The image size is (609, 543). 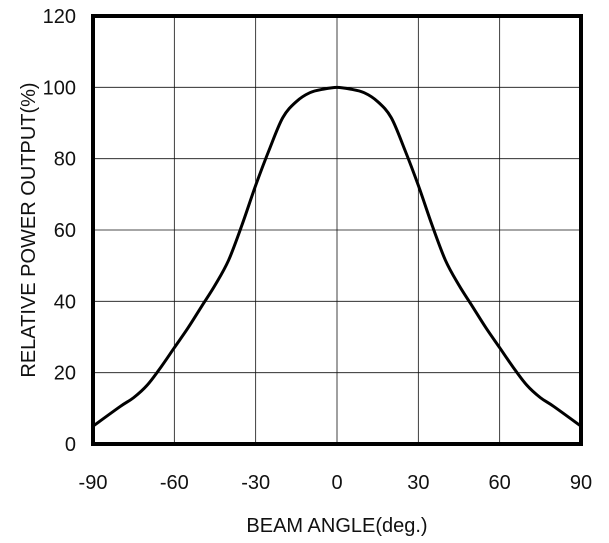 What do you see at coordinates (255, 483) in the screenshot?
I see `x-tick-label: -30` at bounding box center [255, 483].